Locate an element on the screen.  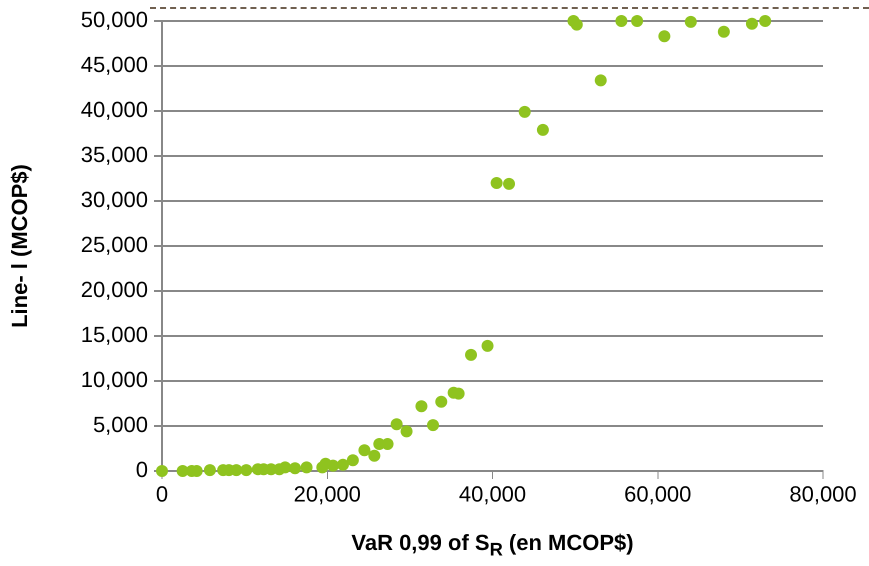
y-tick-label: 15,000 is located at coordinates (114, 335).